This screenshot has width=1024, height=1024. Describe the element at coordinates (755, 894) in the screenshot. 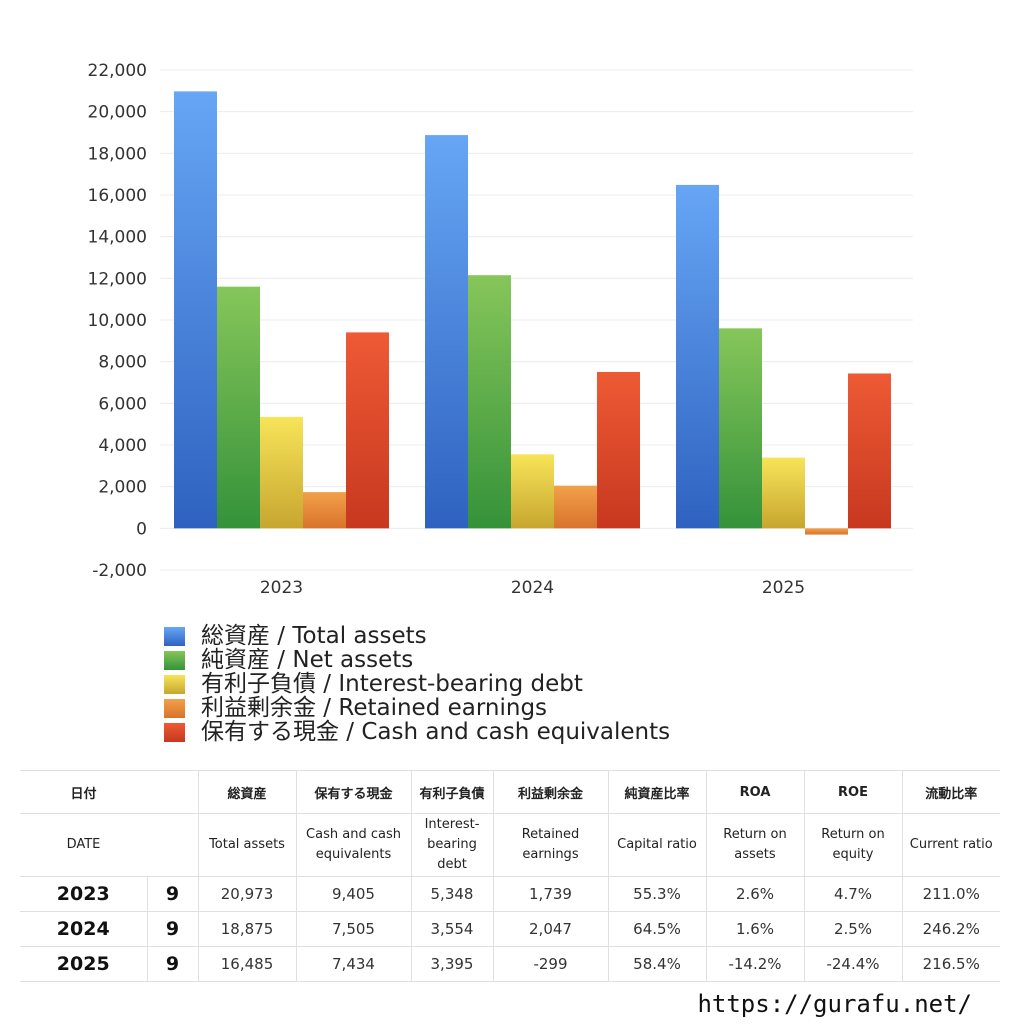

I see `cell-roa: 2.6%` at that location.